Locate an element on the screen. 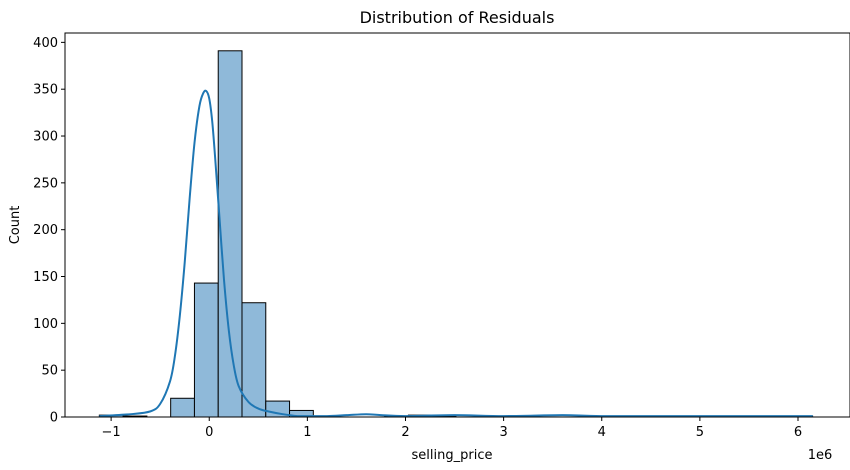  y-tick-label: 250 is located at coordinates (45, 183).